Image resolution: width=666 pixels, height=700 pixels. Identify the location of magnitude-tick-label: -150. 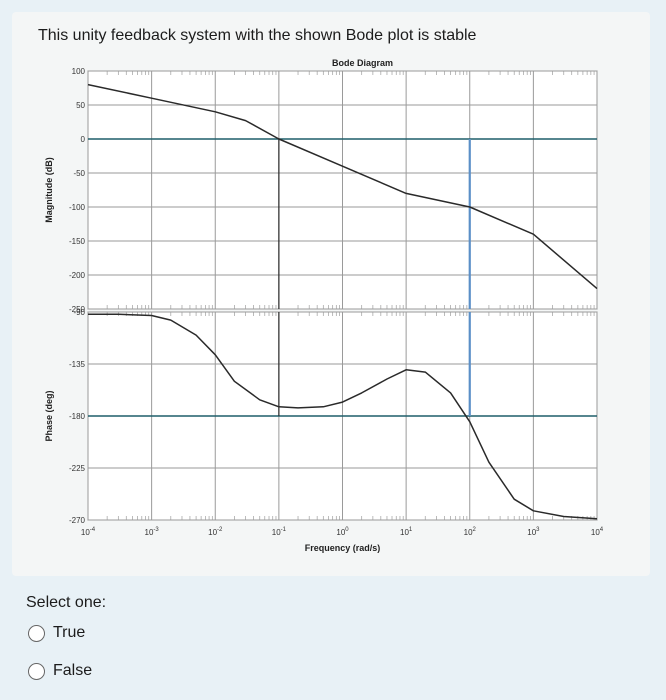
(77, 241).